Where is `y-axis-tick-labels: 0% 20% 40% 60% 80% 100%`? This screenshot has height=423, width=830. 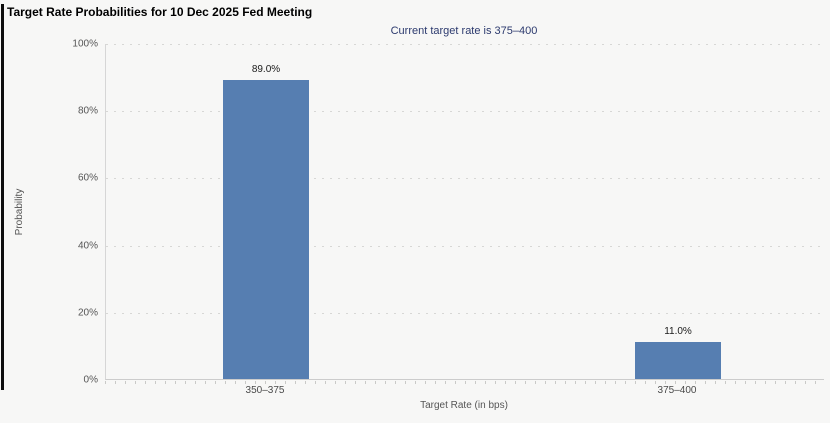
y-axis-tick-labels: 0% 20% 40% 60% 80% 100% is located at coordinates (49, 212).